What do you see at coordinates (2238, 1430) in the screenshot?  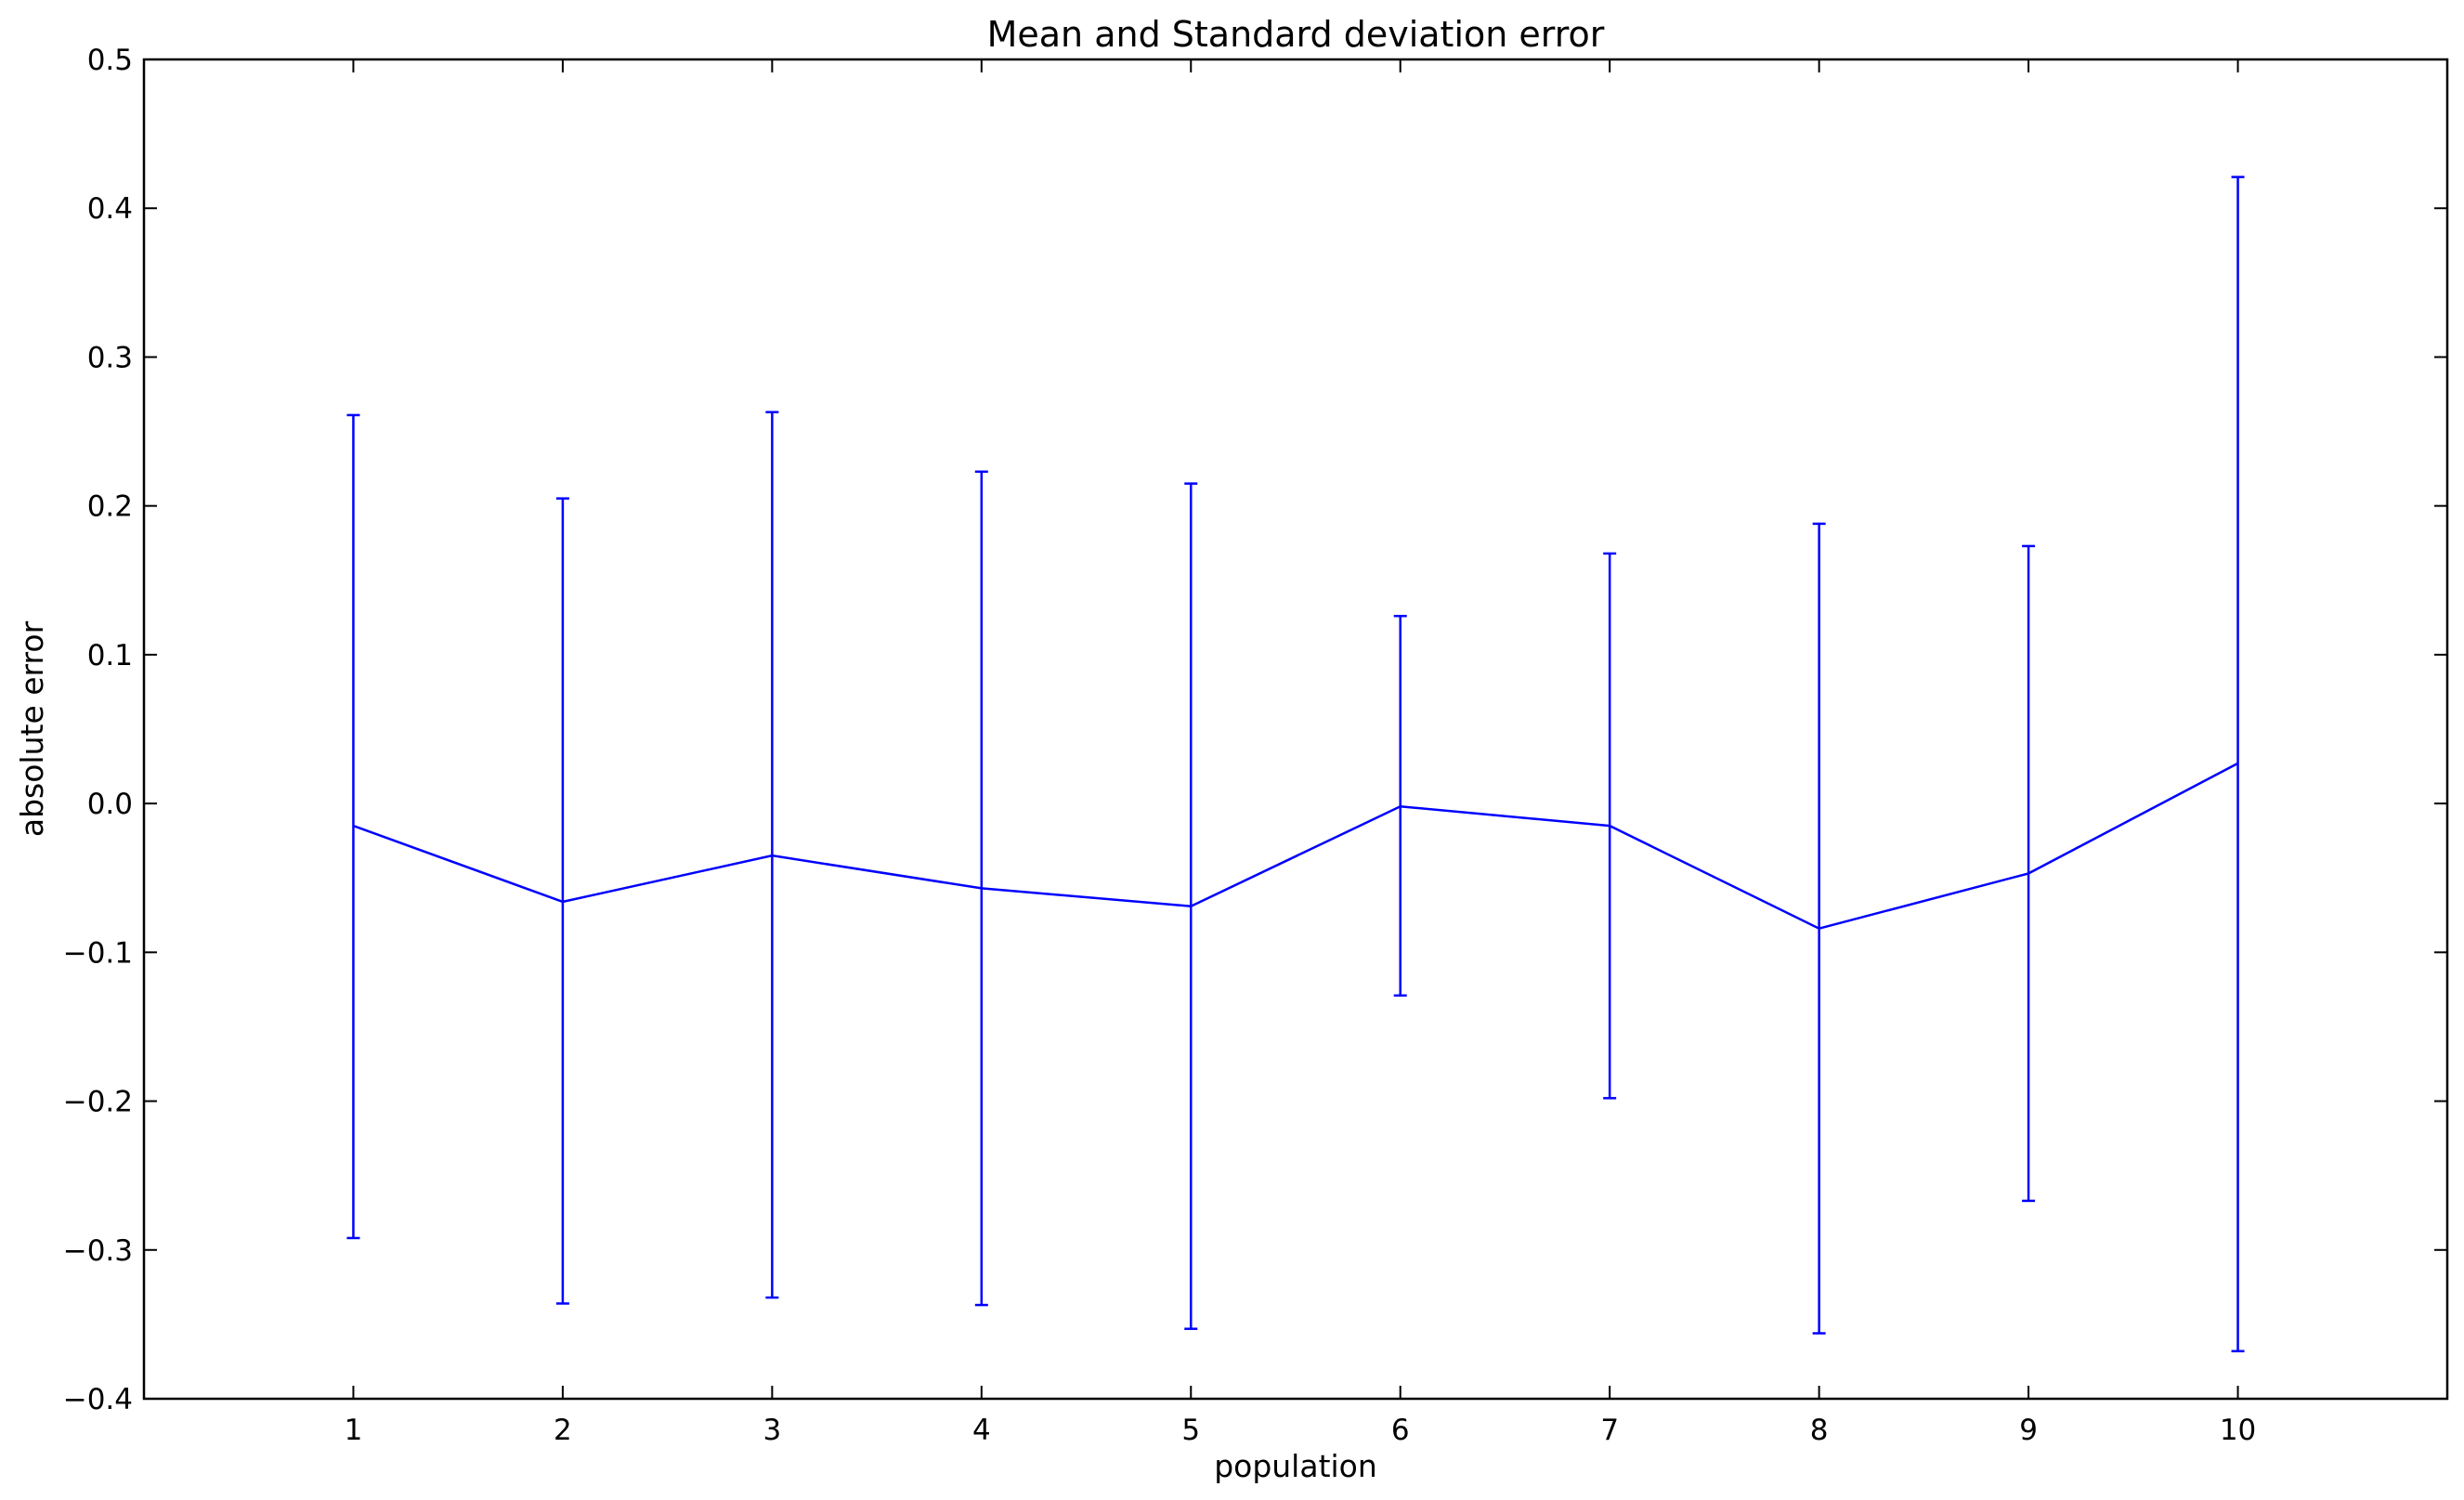 I see `x-tick-label: 10` at bounding box center [2238, 1430].